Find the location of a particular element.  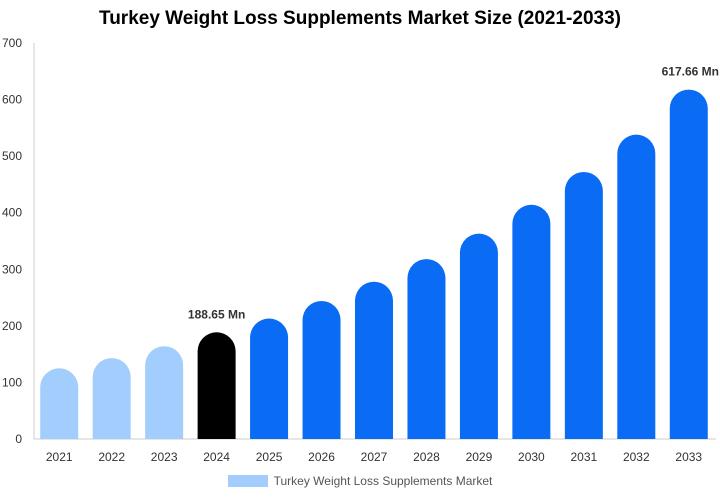

x-tick-label: 2029 is located at coordinates (479, 457).